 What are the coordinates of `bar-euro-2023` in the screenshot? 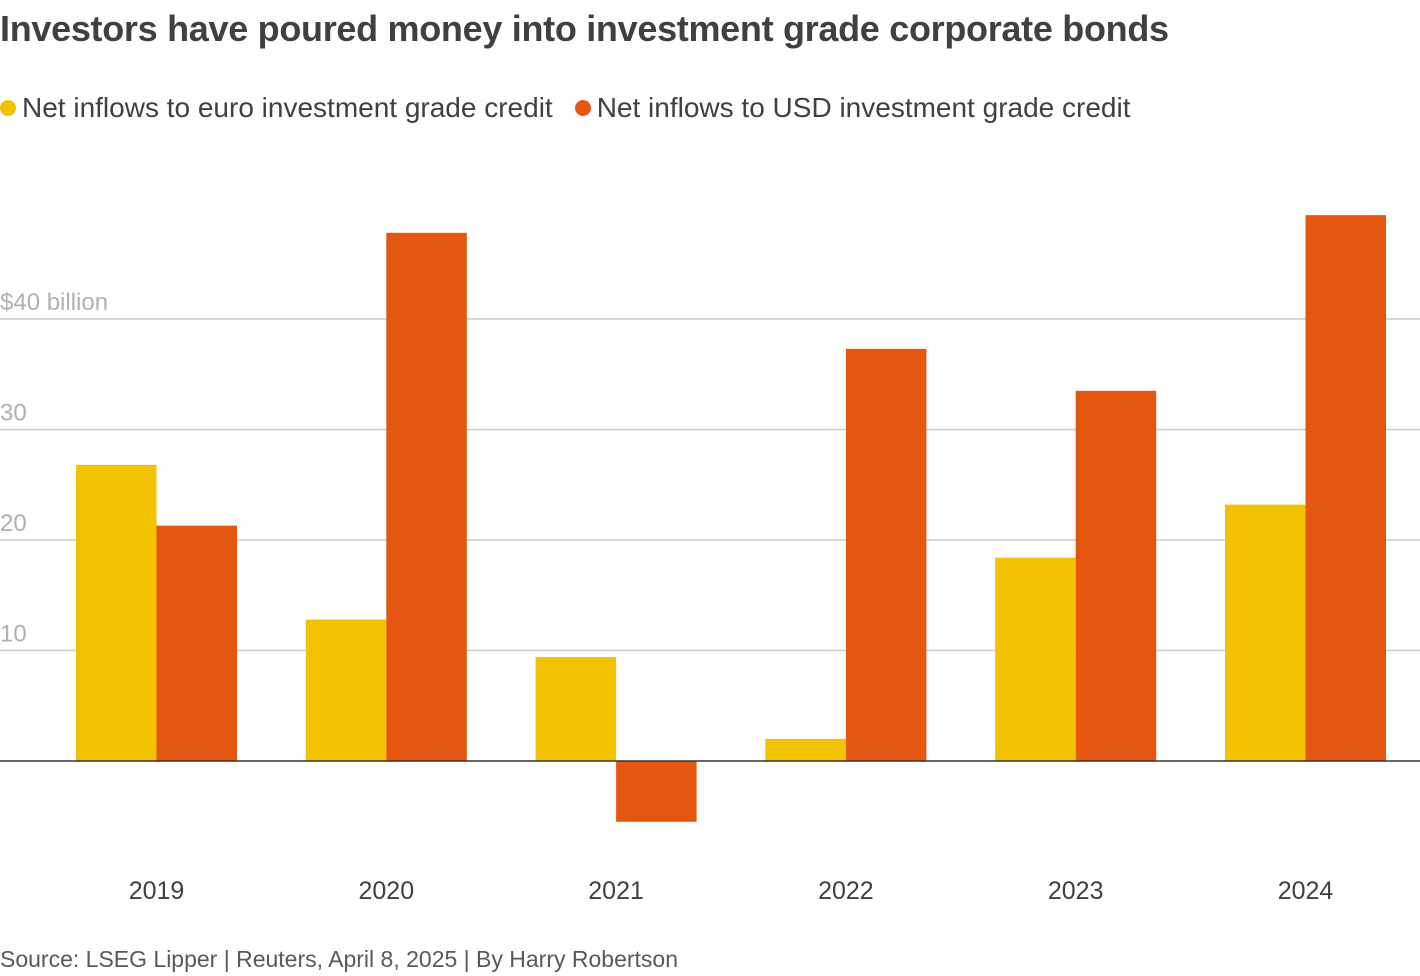 It's located at (1035, 659).